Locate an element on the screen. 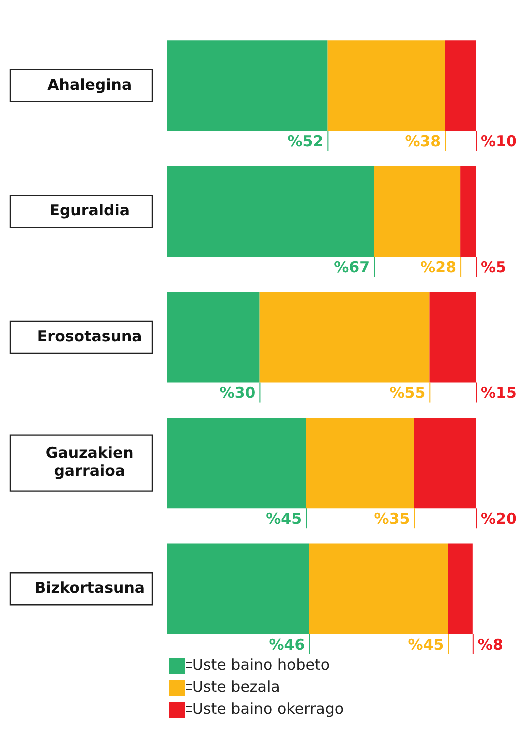 The height and width of the screenshot is (730, 521). data-label: %67 is located at coordinates (352, 267).